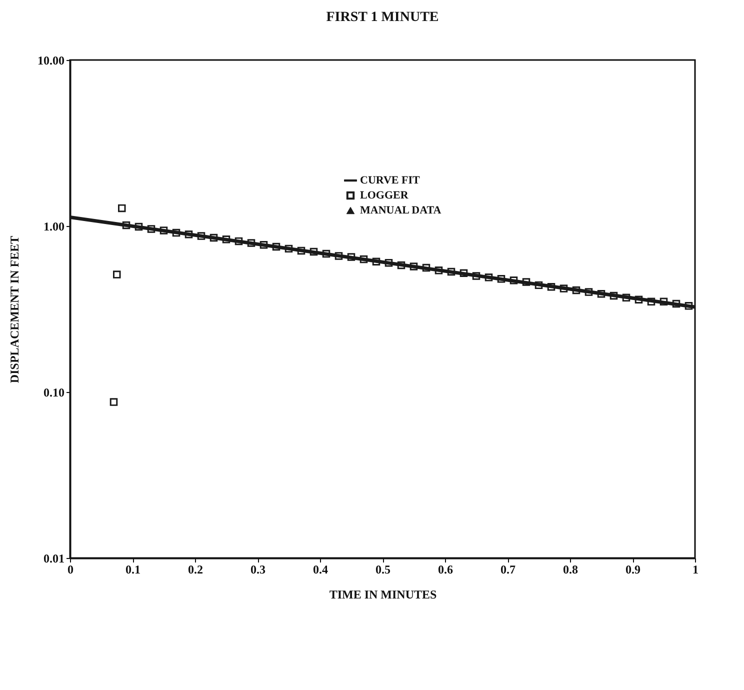 This screenshot has height=690, width=744. I want to click on x-tick-label: 0.5, so click(383, 569).